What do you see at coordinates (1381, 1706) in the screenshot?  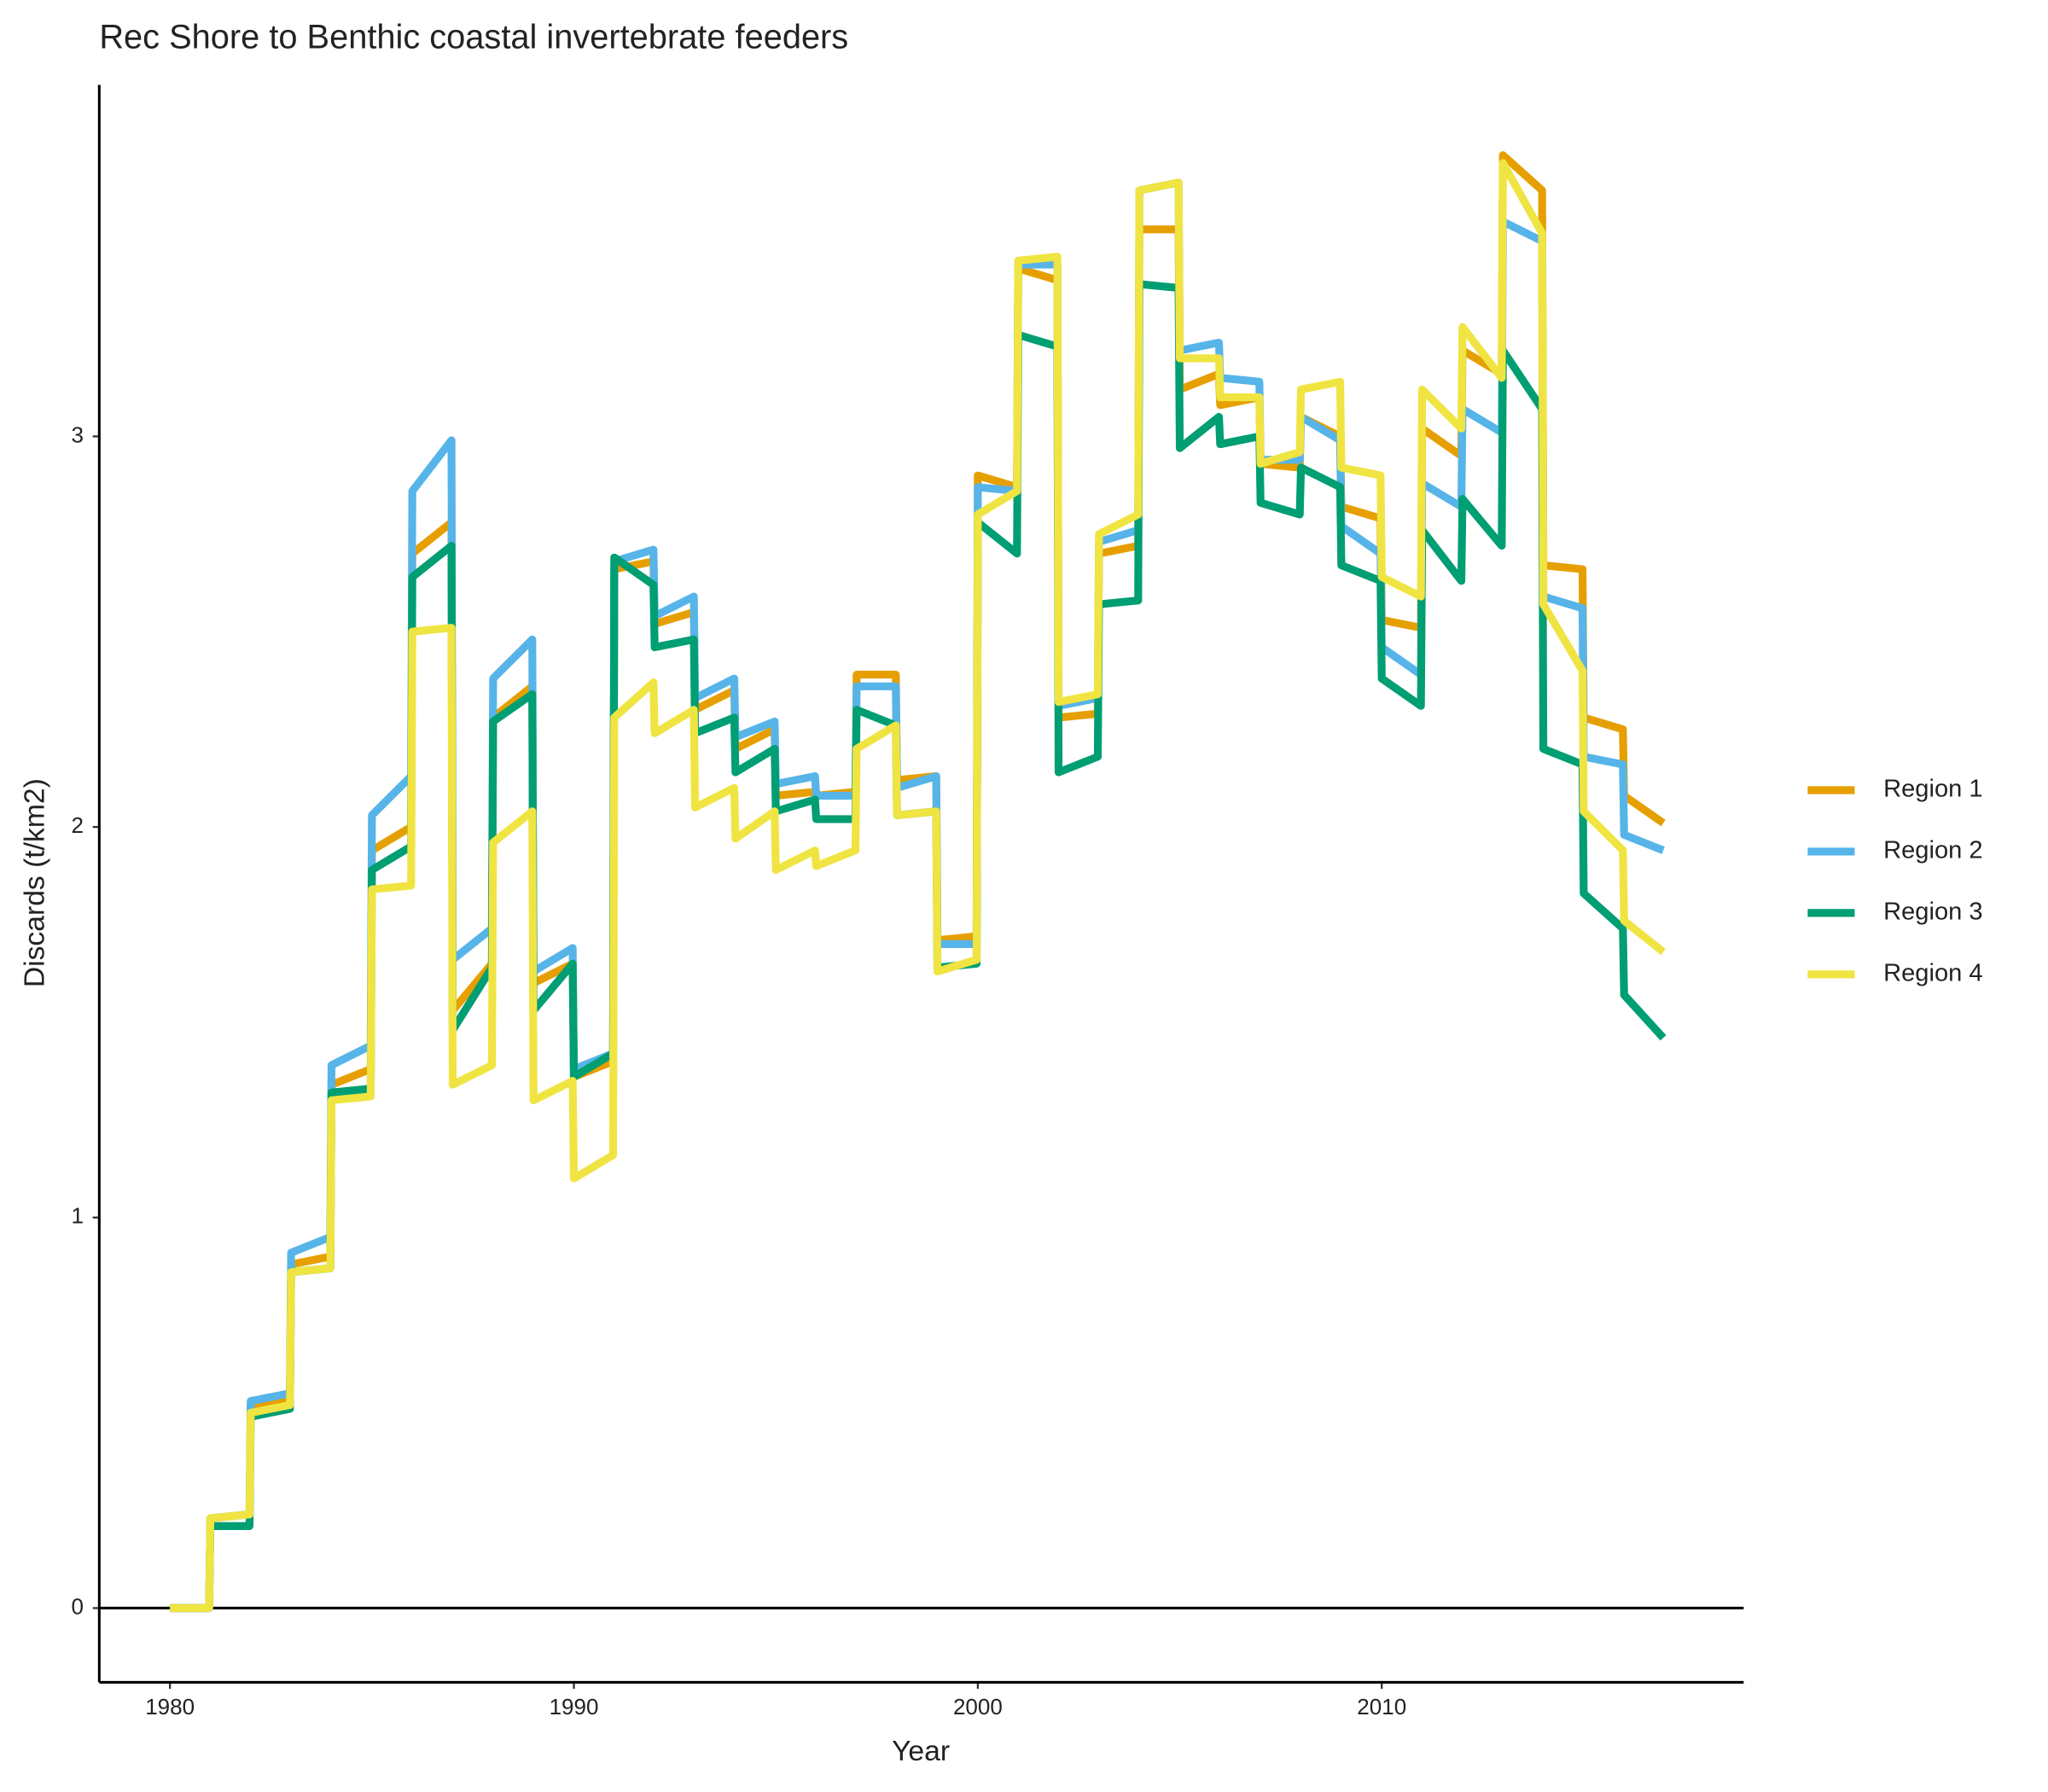 I see `x-tick-label: 2010` at bounding box center [1381, 1706].